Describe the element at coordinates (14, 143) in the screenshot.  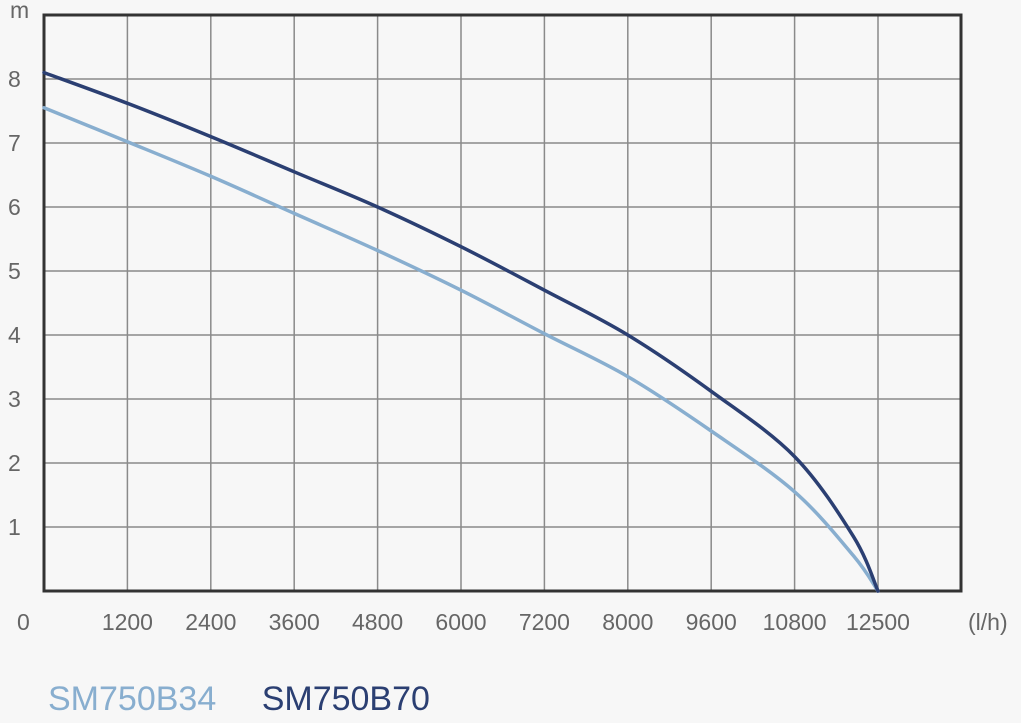
I see `y-tick-label: 7` at that location.